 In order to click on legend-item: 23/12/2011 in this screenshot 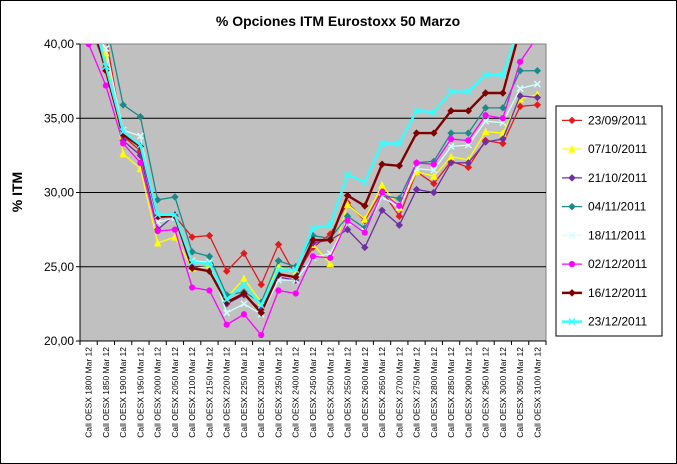, I will do `click(604, 322)`.